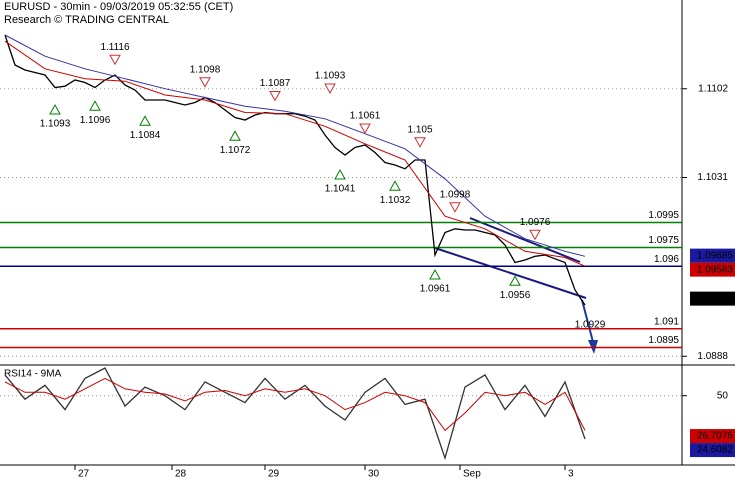 The image size is (735, 480). What do you see at coordinates (435, 289) in the screenshot?
I see `low-label: 1.0961` at bounding box center [435, 289].